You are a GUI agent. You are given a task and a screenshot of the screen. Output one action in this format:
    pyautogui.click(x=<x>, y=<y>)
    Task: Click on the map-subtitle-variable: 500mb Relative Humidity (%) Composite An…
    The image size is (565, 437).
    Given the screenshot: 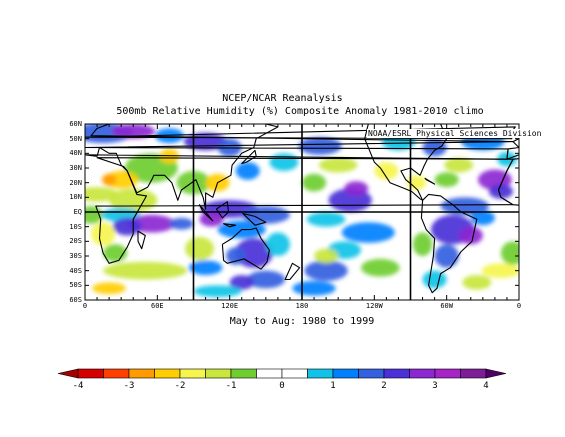 What is the action you would take?
    pyautogui.click(x=300, y=111)
    